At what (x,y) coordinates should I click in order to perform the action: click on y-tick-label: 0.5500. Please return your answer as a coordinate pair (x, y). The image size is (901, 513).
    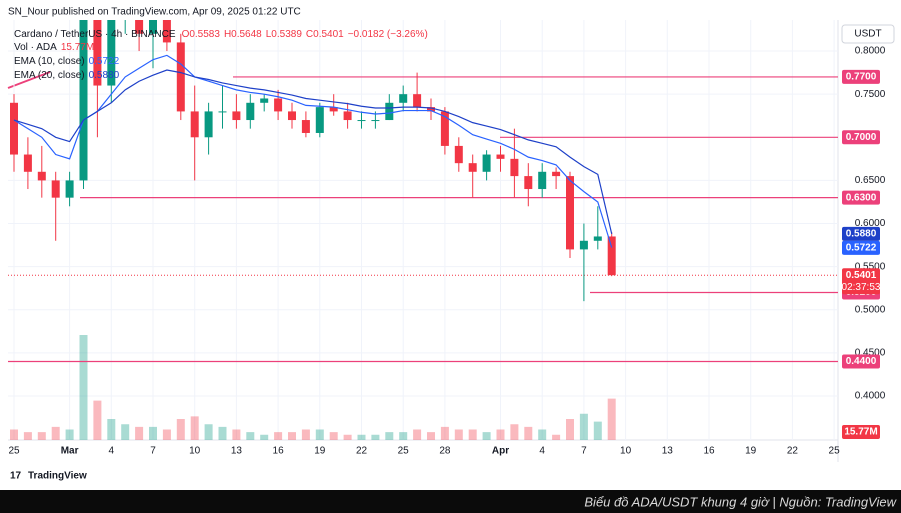
    Looking at the image, I should click on (870, 266).